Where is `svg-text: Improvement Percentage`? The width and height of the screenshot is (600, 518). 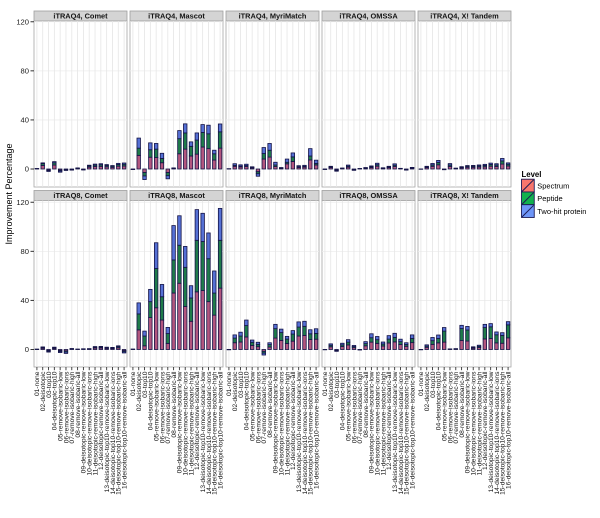
svg-text: Improvement Percentage is located at coordinates (9, 193).